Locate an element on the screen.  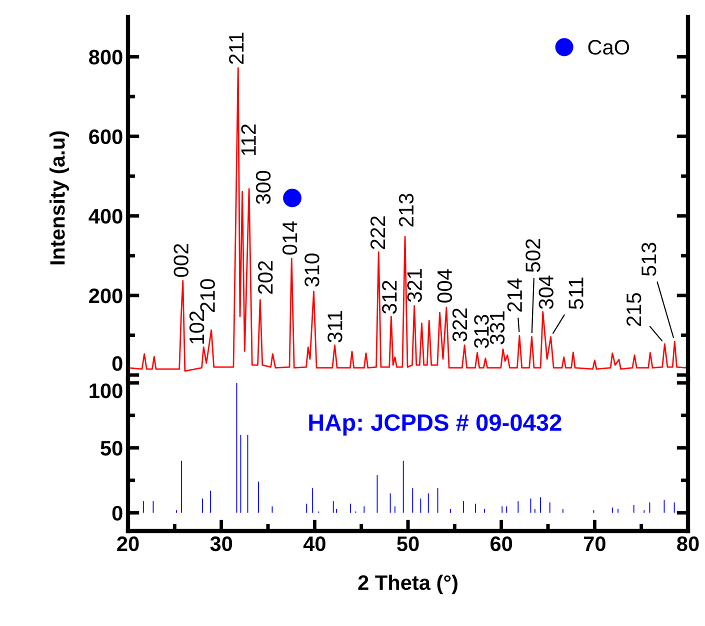
y-tick-label: 100 is located at coordinates (106, 390).